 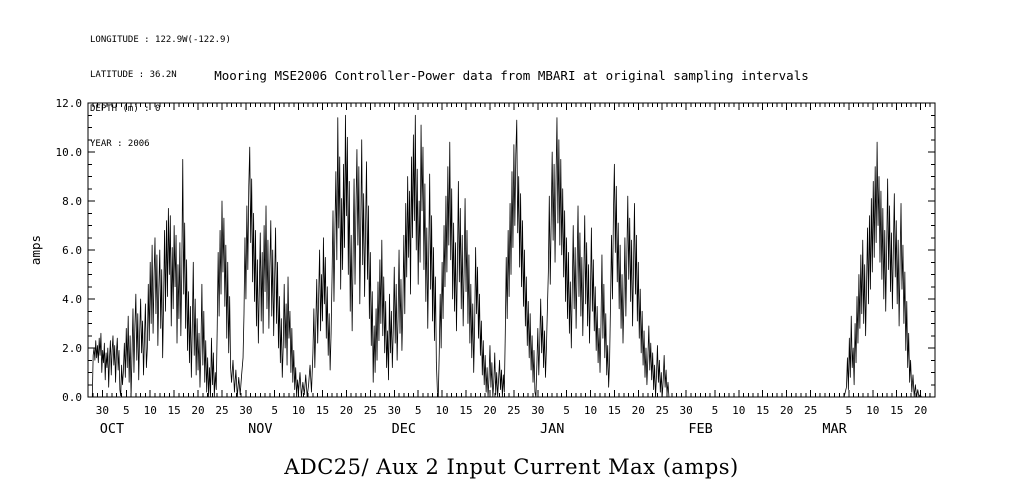 I want to click on chart-caption: ADC25/ Aux 2 Input Current Max (amps), so click(x=511, y=467).